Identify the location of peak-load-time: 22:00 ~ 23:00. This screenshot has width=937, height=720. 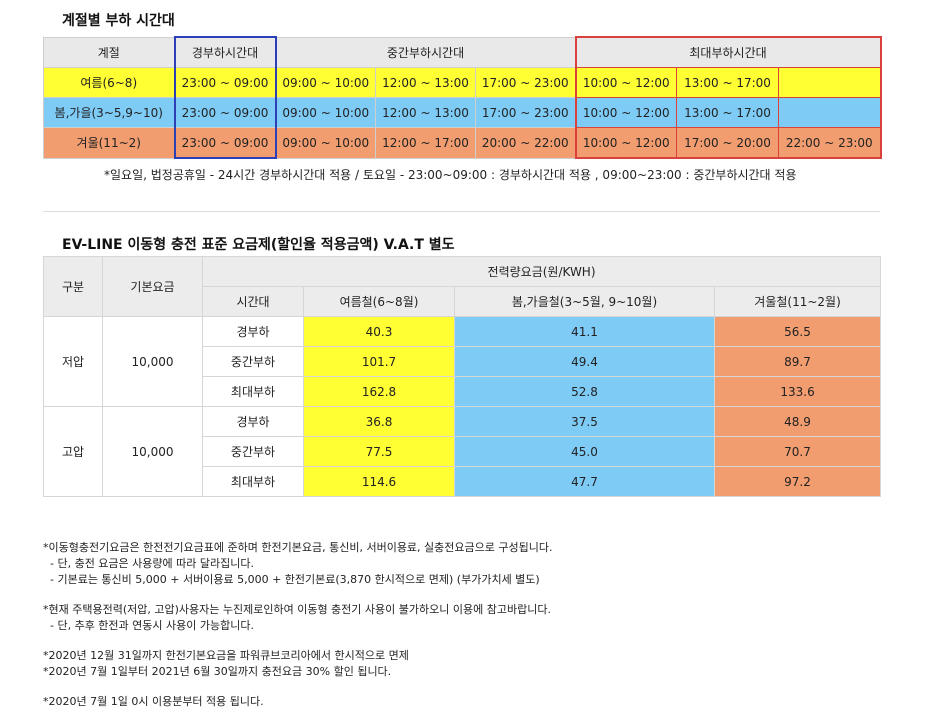
(830, 143).